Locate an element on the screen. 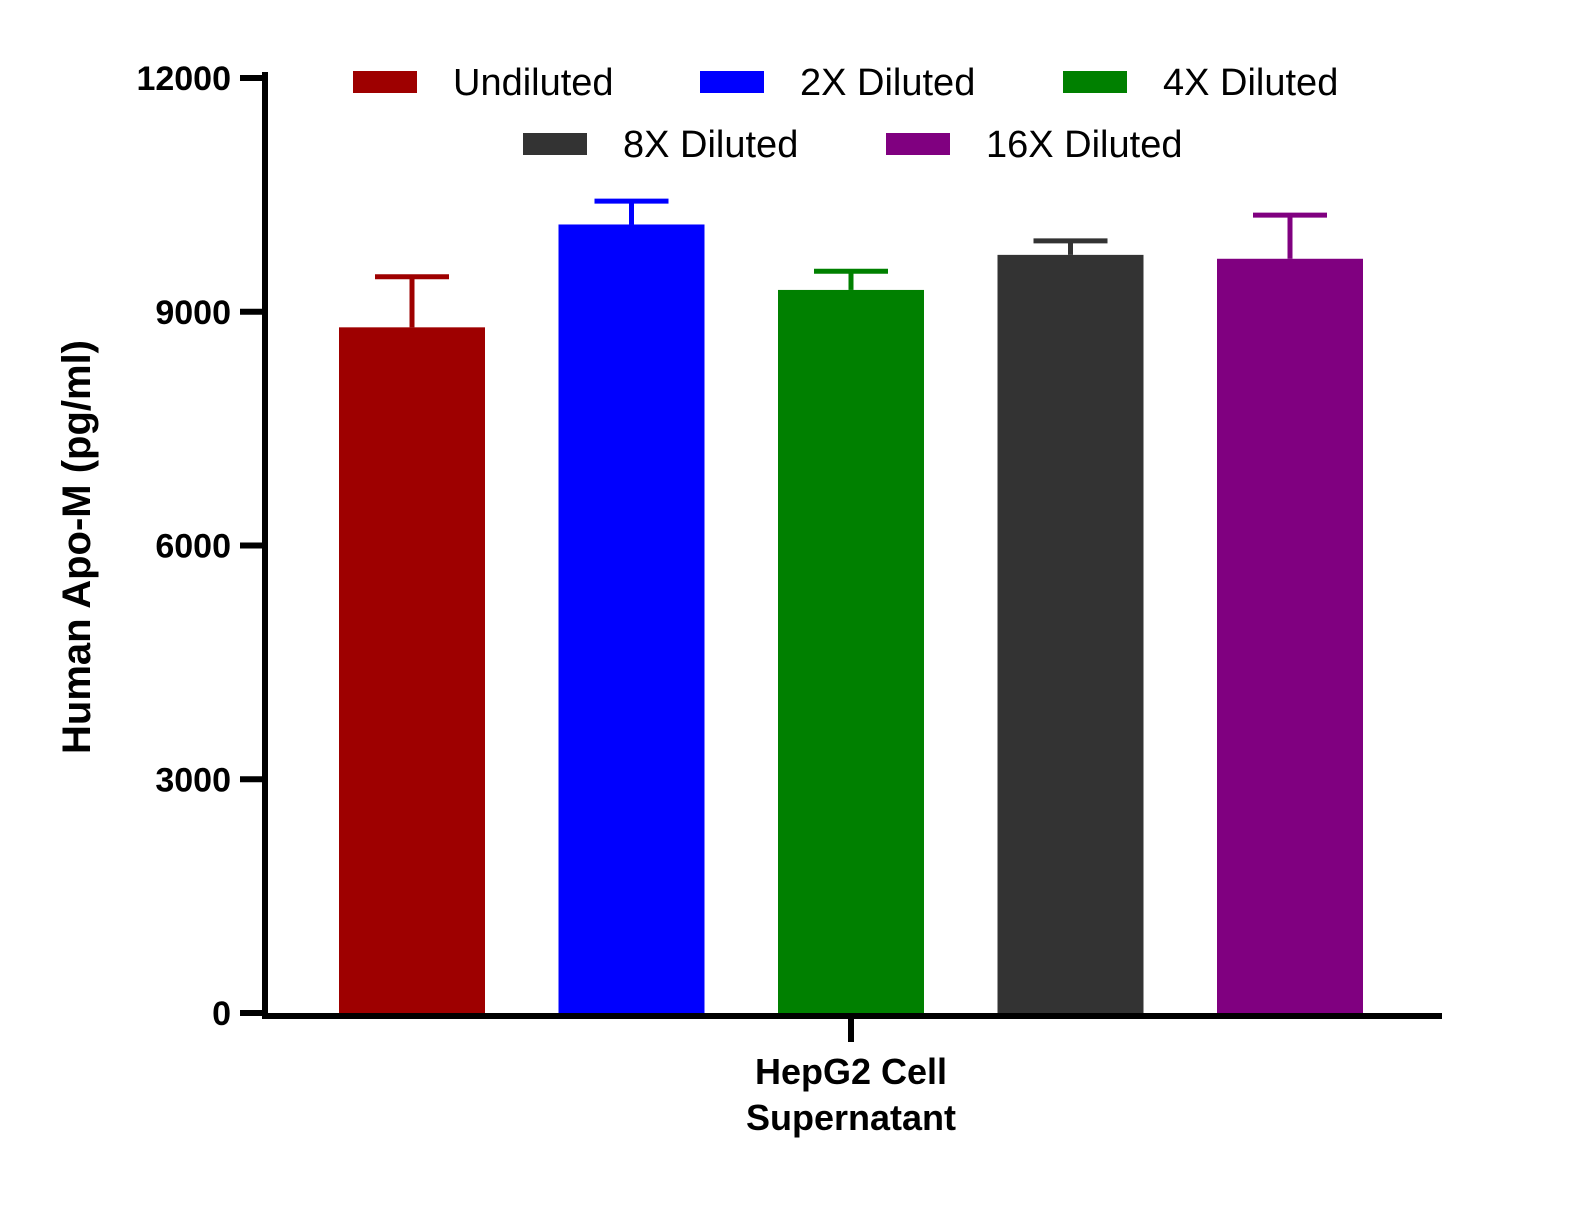  error-bars is located at coordinates (851, 263).